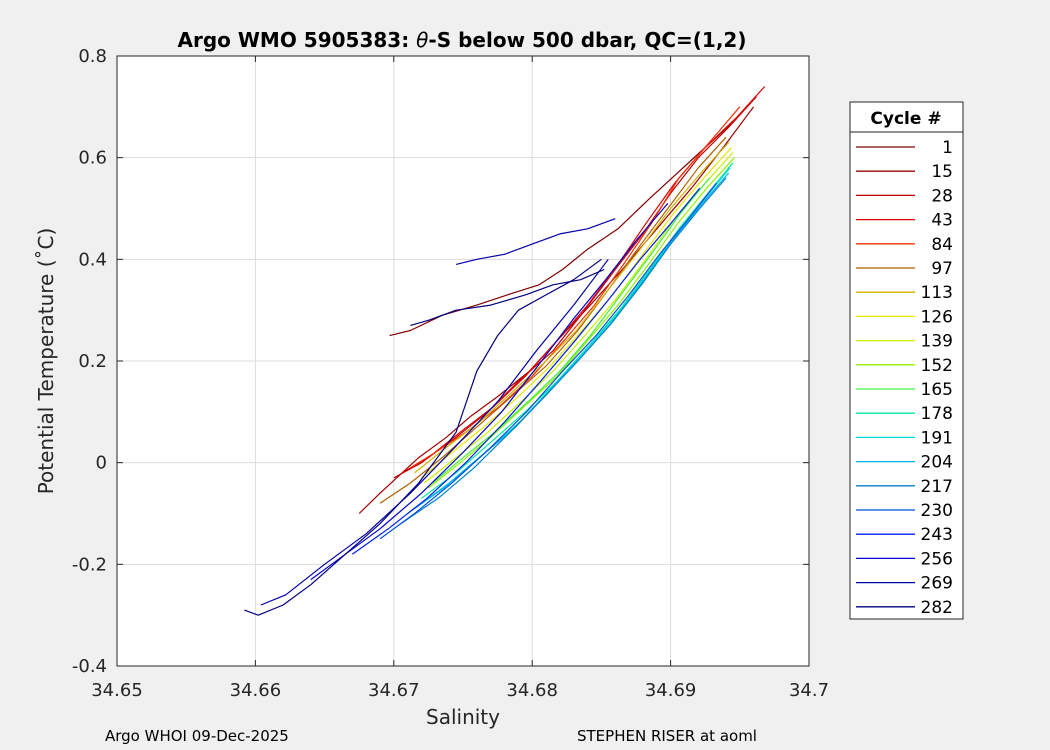 This screenshot has height=750, width=1050. What do you see at coordinates (89, 564) in the screenshot?
I see `y-tick-label: -0.2` at bounding box center [89, 564].